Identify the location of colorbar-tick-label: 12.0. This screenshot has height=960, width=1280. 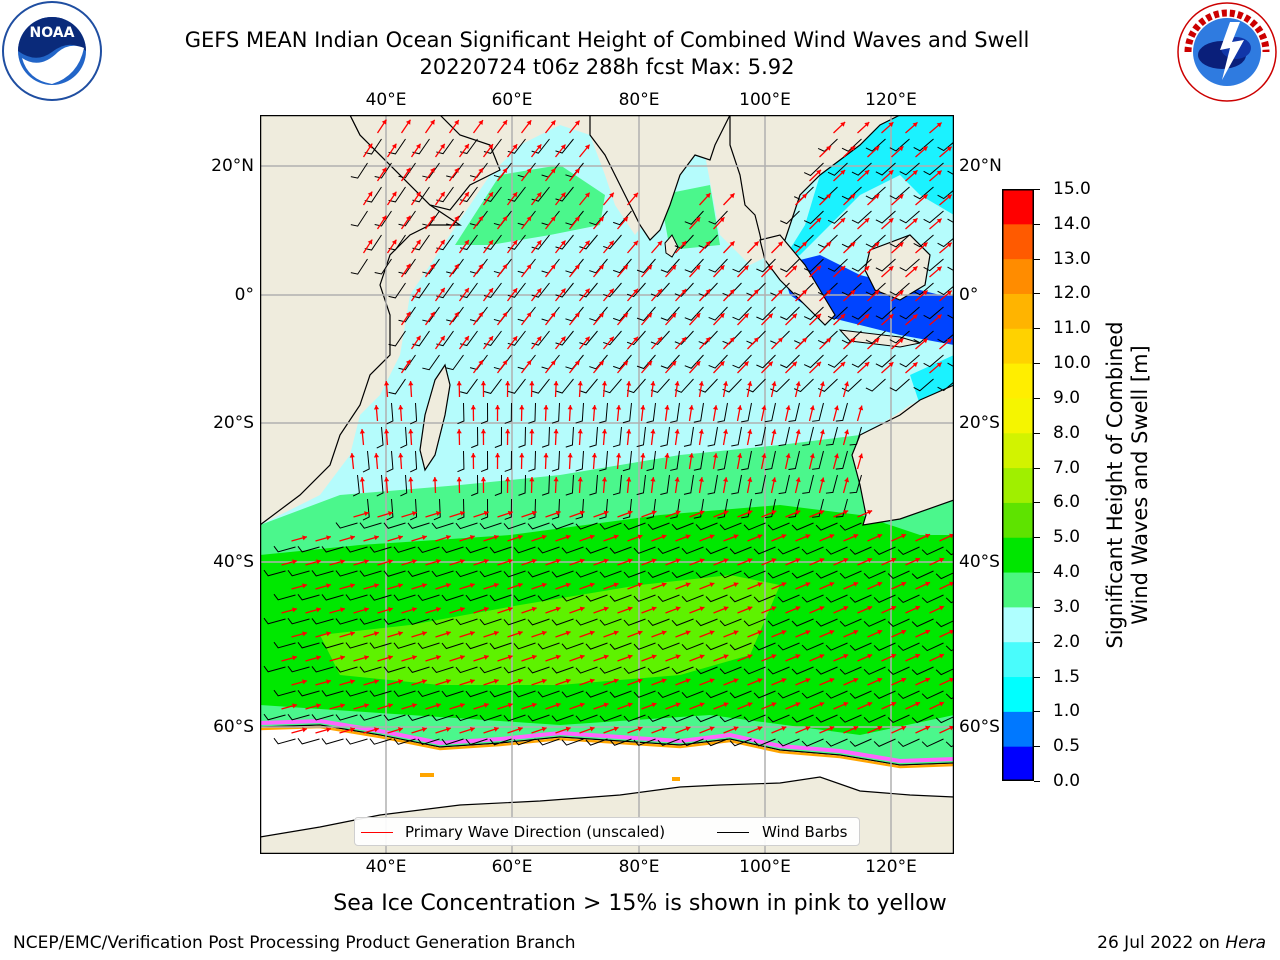
(1072, 293).